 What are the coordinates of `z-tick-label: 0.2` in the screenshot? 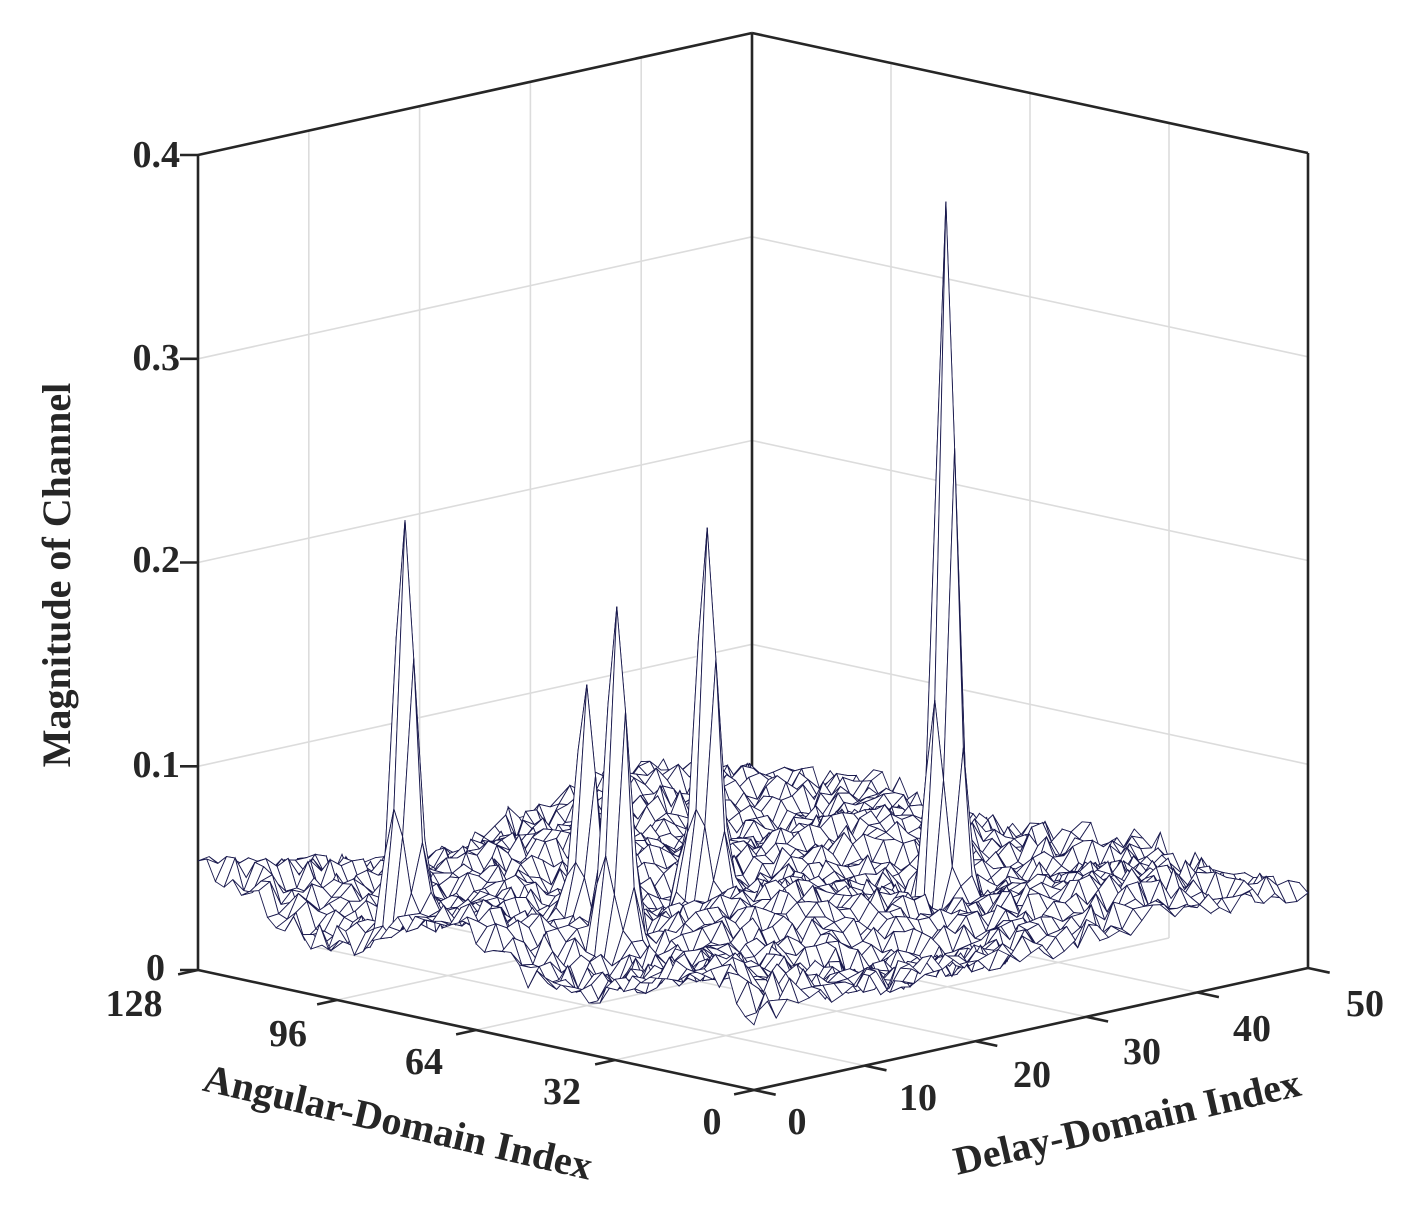 It's located at (157, 560).